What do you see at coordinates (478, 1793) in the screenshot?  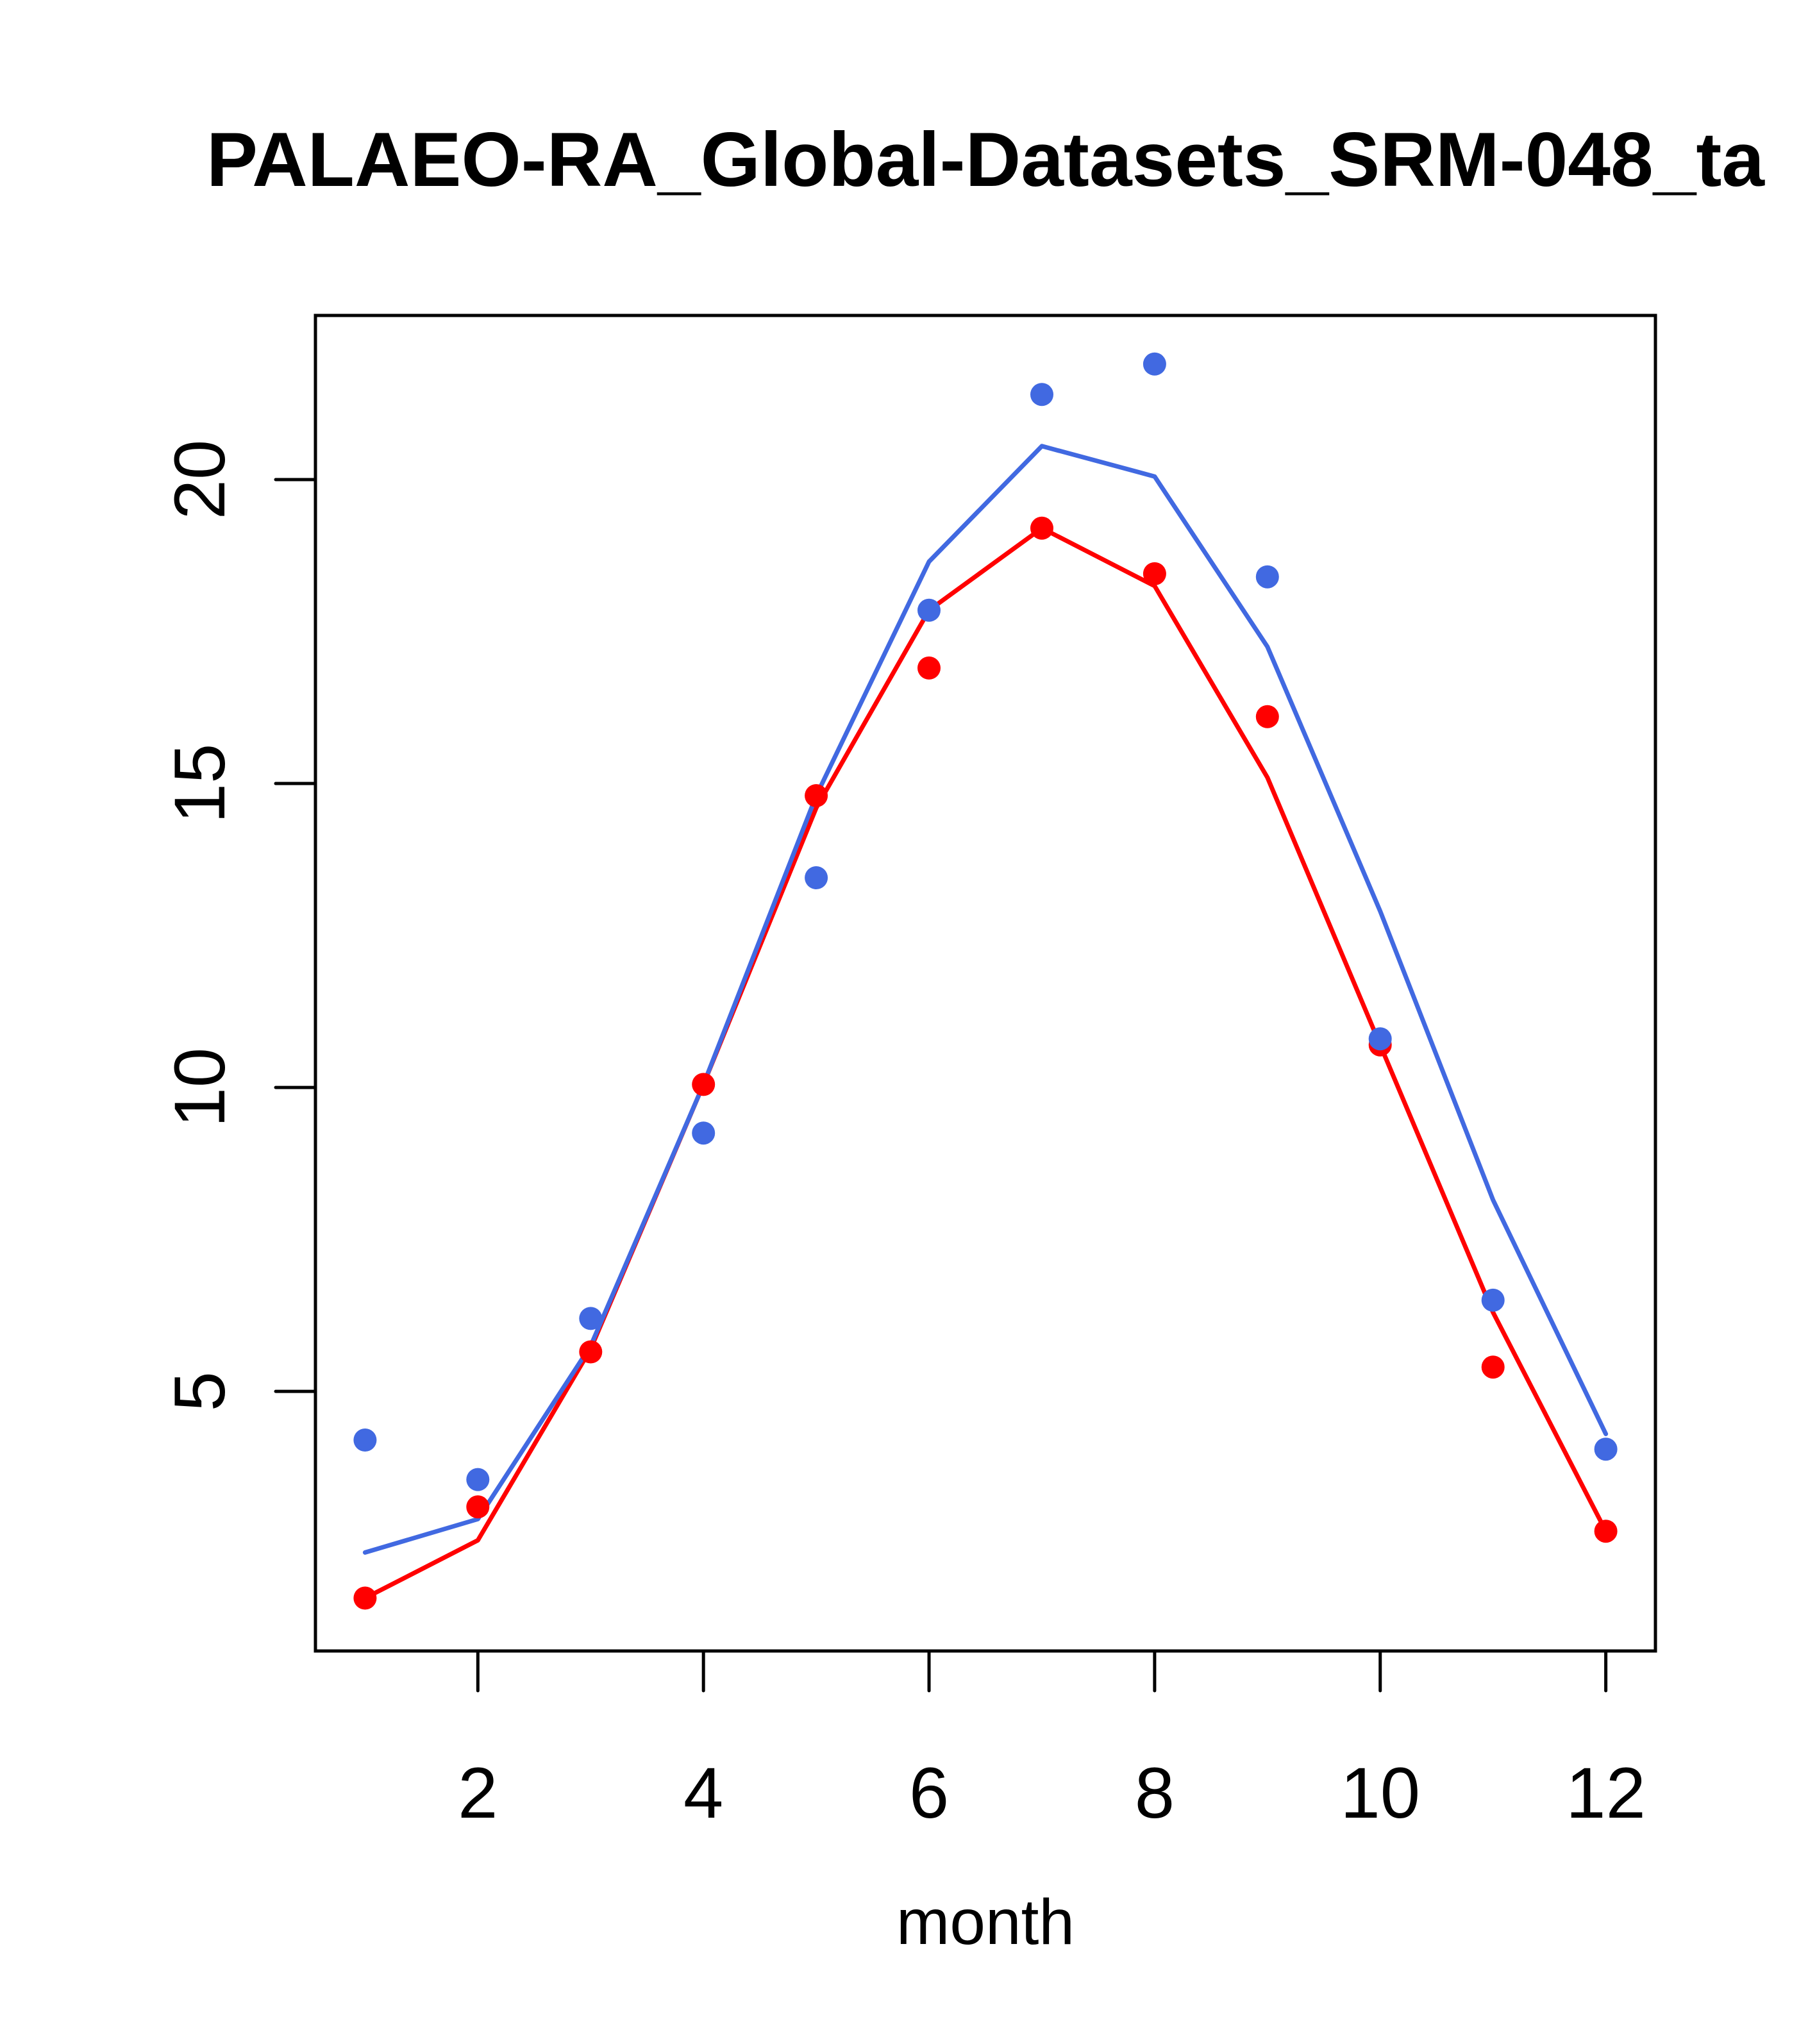 I see `x-tick-label-2: 2` at bounding box center [478, 1793].